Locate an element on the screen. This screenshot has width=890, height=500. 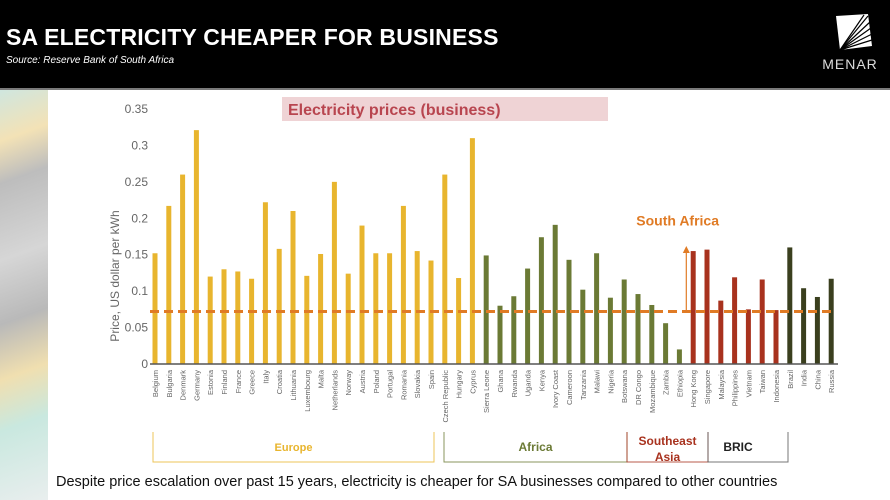
x-tick-label: Malawi is located at coordinates (597, 382).